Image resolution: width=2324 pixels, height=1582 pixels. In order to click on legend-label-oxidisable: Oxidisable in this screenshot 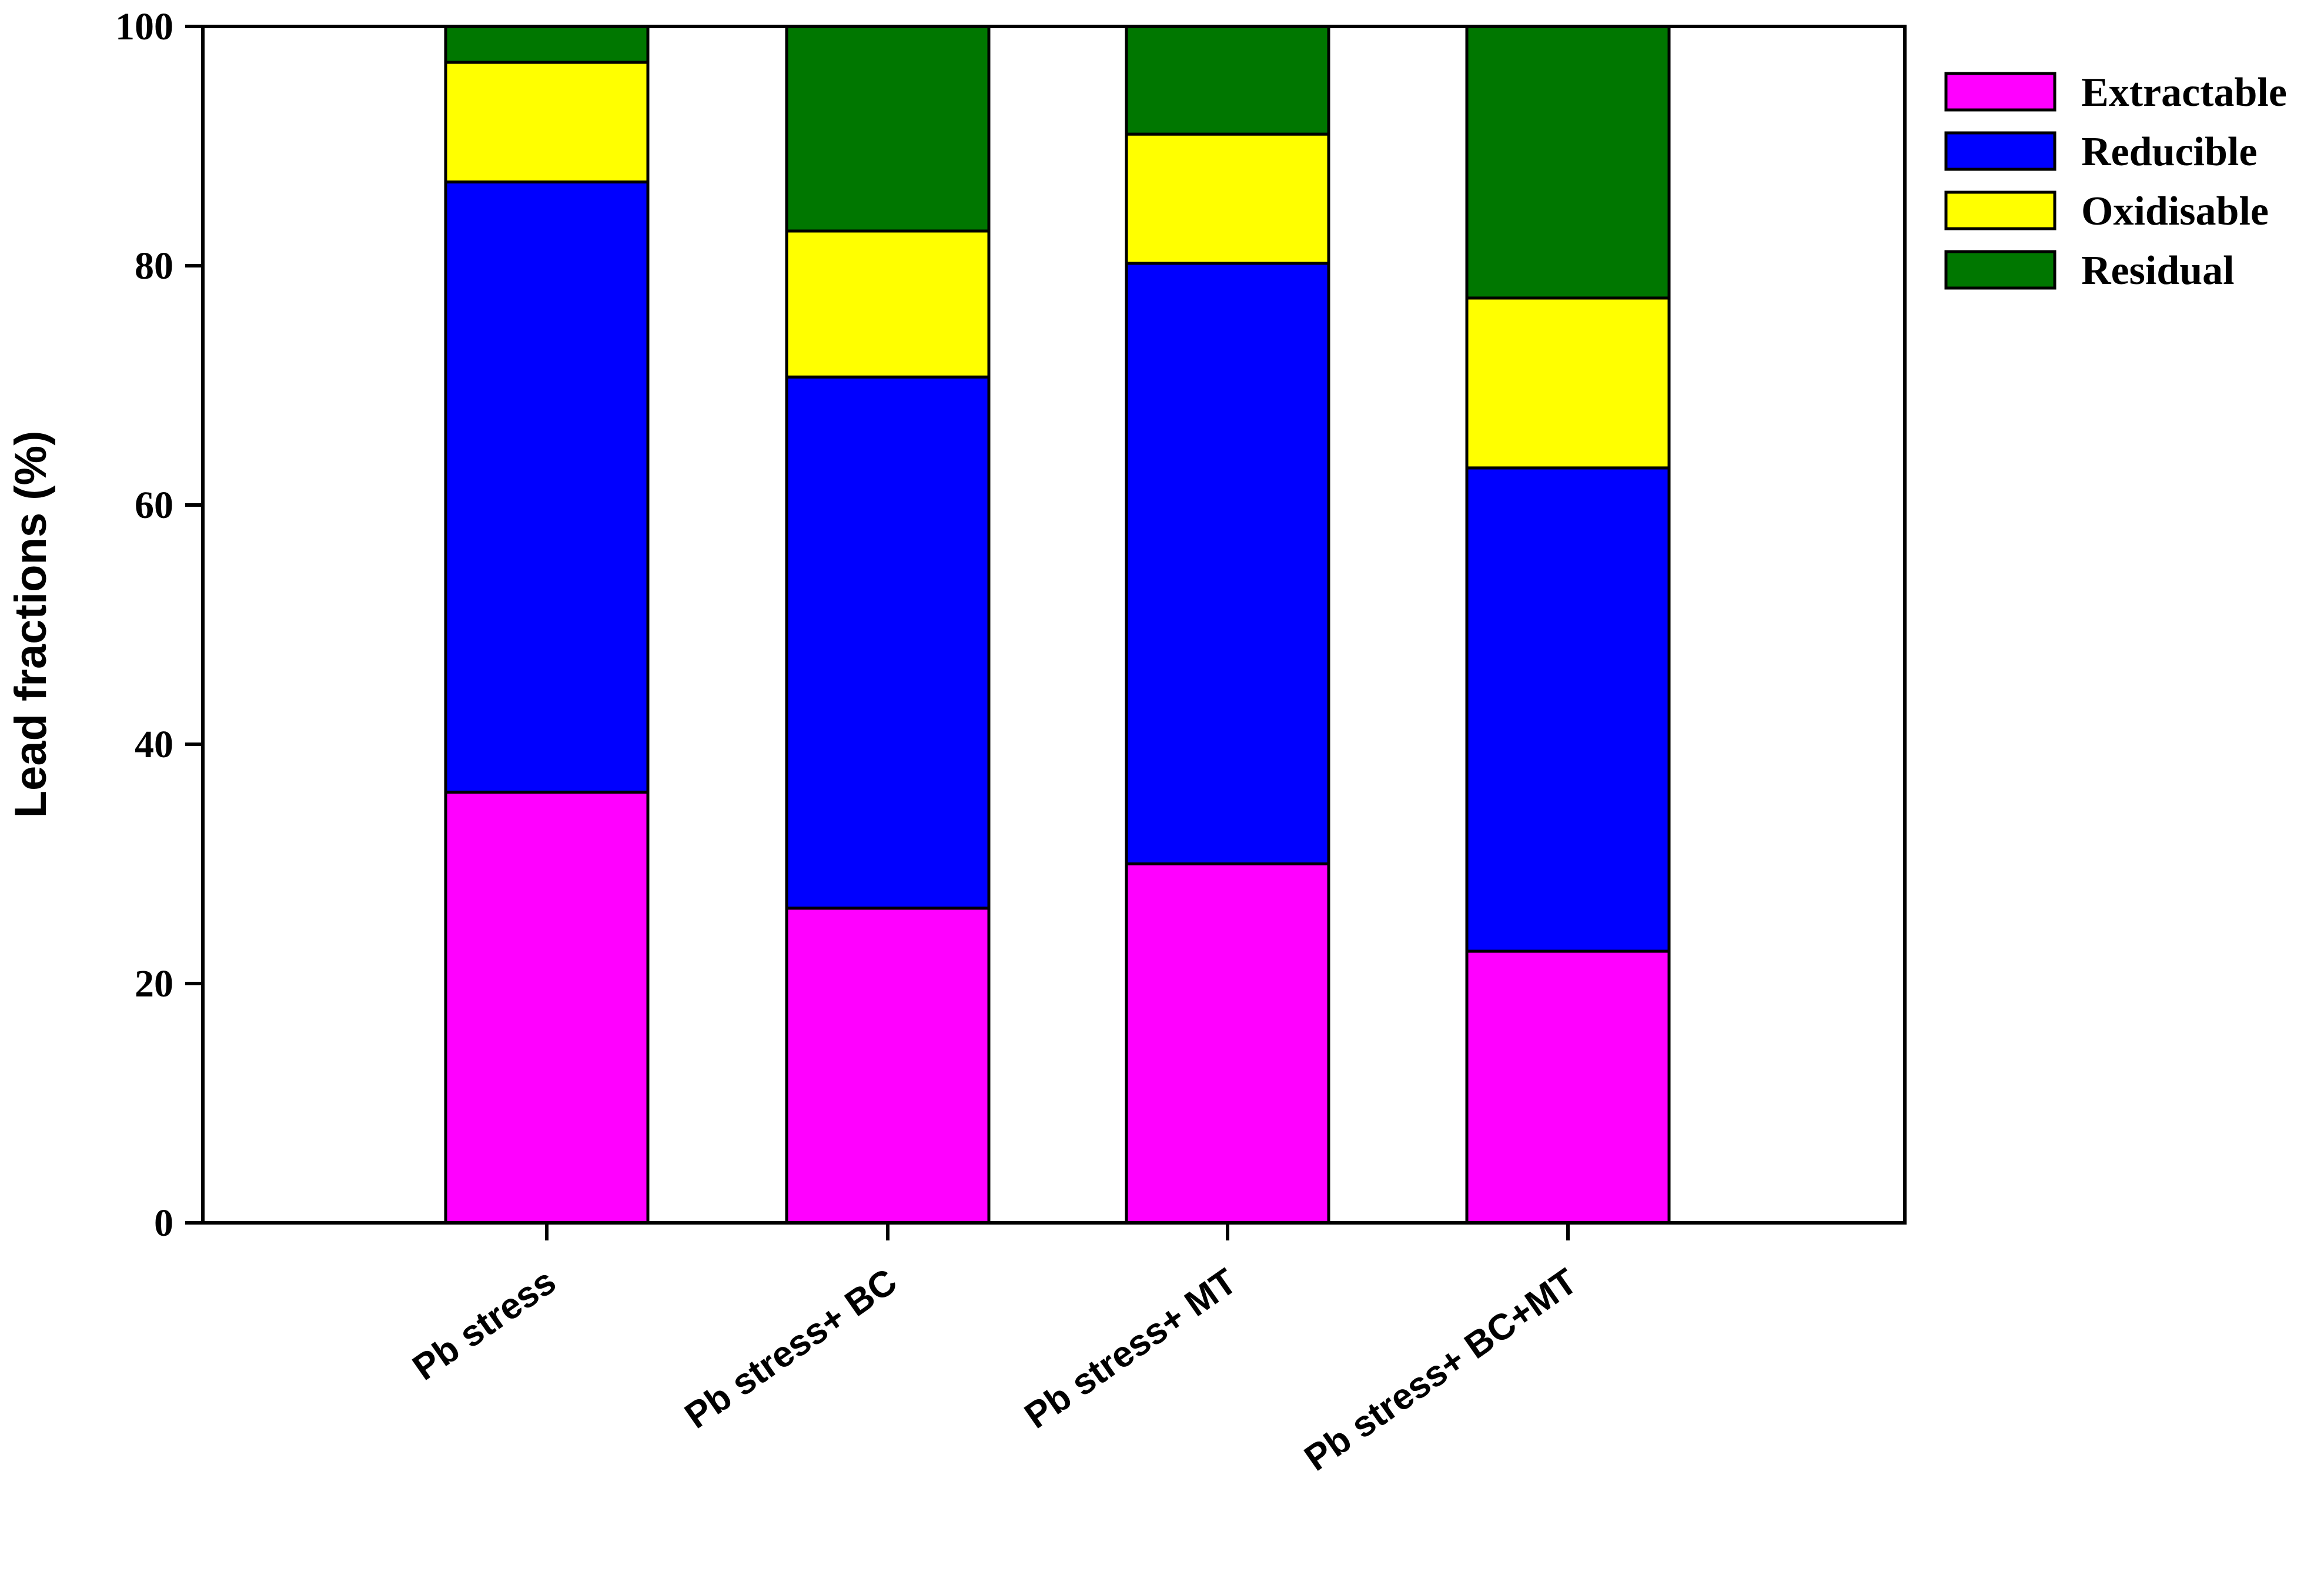, I will do `click(2175, 211)`.